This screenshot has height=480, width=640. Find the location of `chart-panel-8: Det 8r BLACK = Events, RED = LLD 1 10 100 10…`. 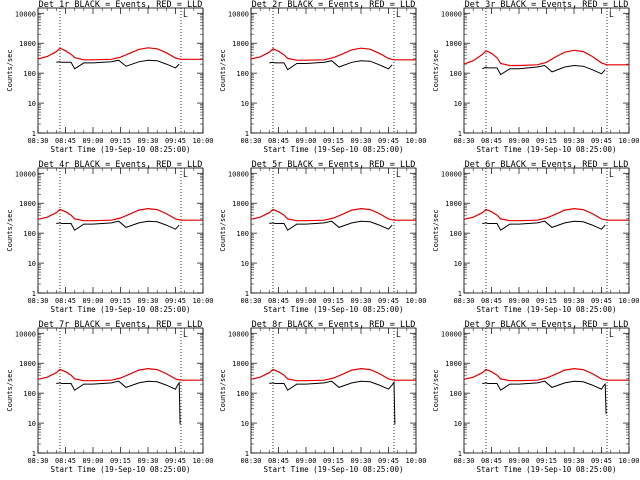

chart-panel-8: Det 8r BLACK = Events, RED = LLD 1 10 100 10… is located at coordinates (323, 397).